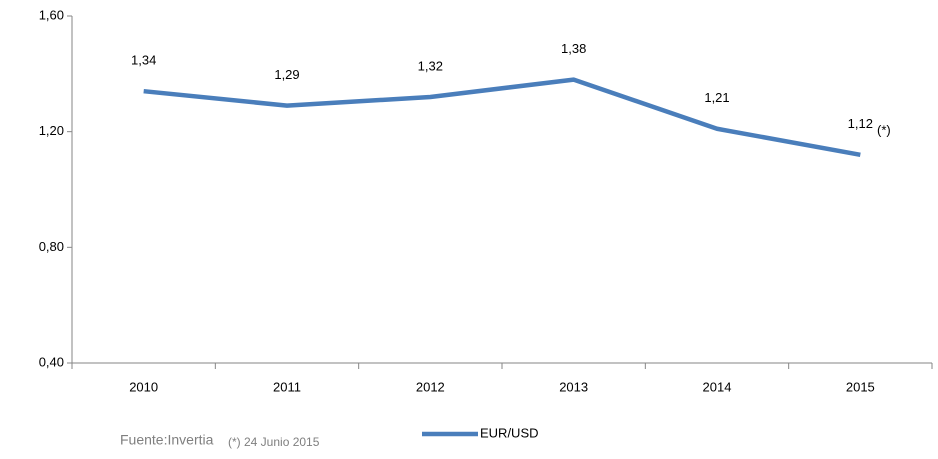  Describe the element at coordinates (51, 14) in the screenshot. I see `y-tick-label: 1,60` at that location.